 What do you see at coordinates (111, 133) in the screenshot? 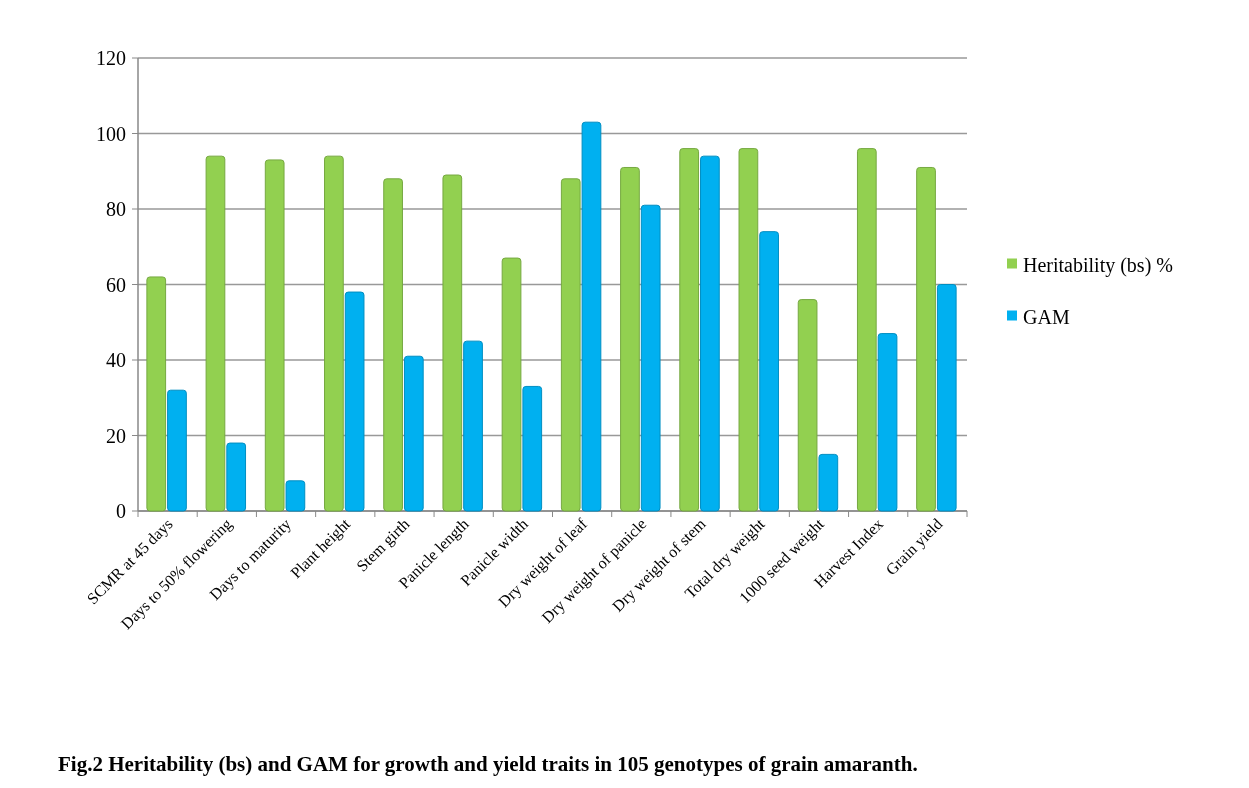
I see `y-tick-label: 100` at bounding box center [111, 133].